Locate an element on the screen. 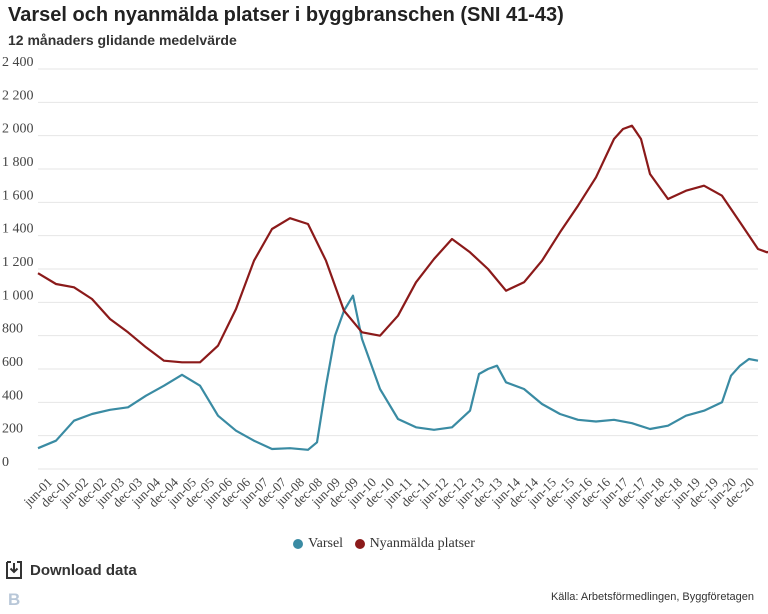  download-data-button: Download data is located at coordinates (70, 570).